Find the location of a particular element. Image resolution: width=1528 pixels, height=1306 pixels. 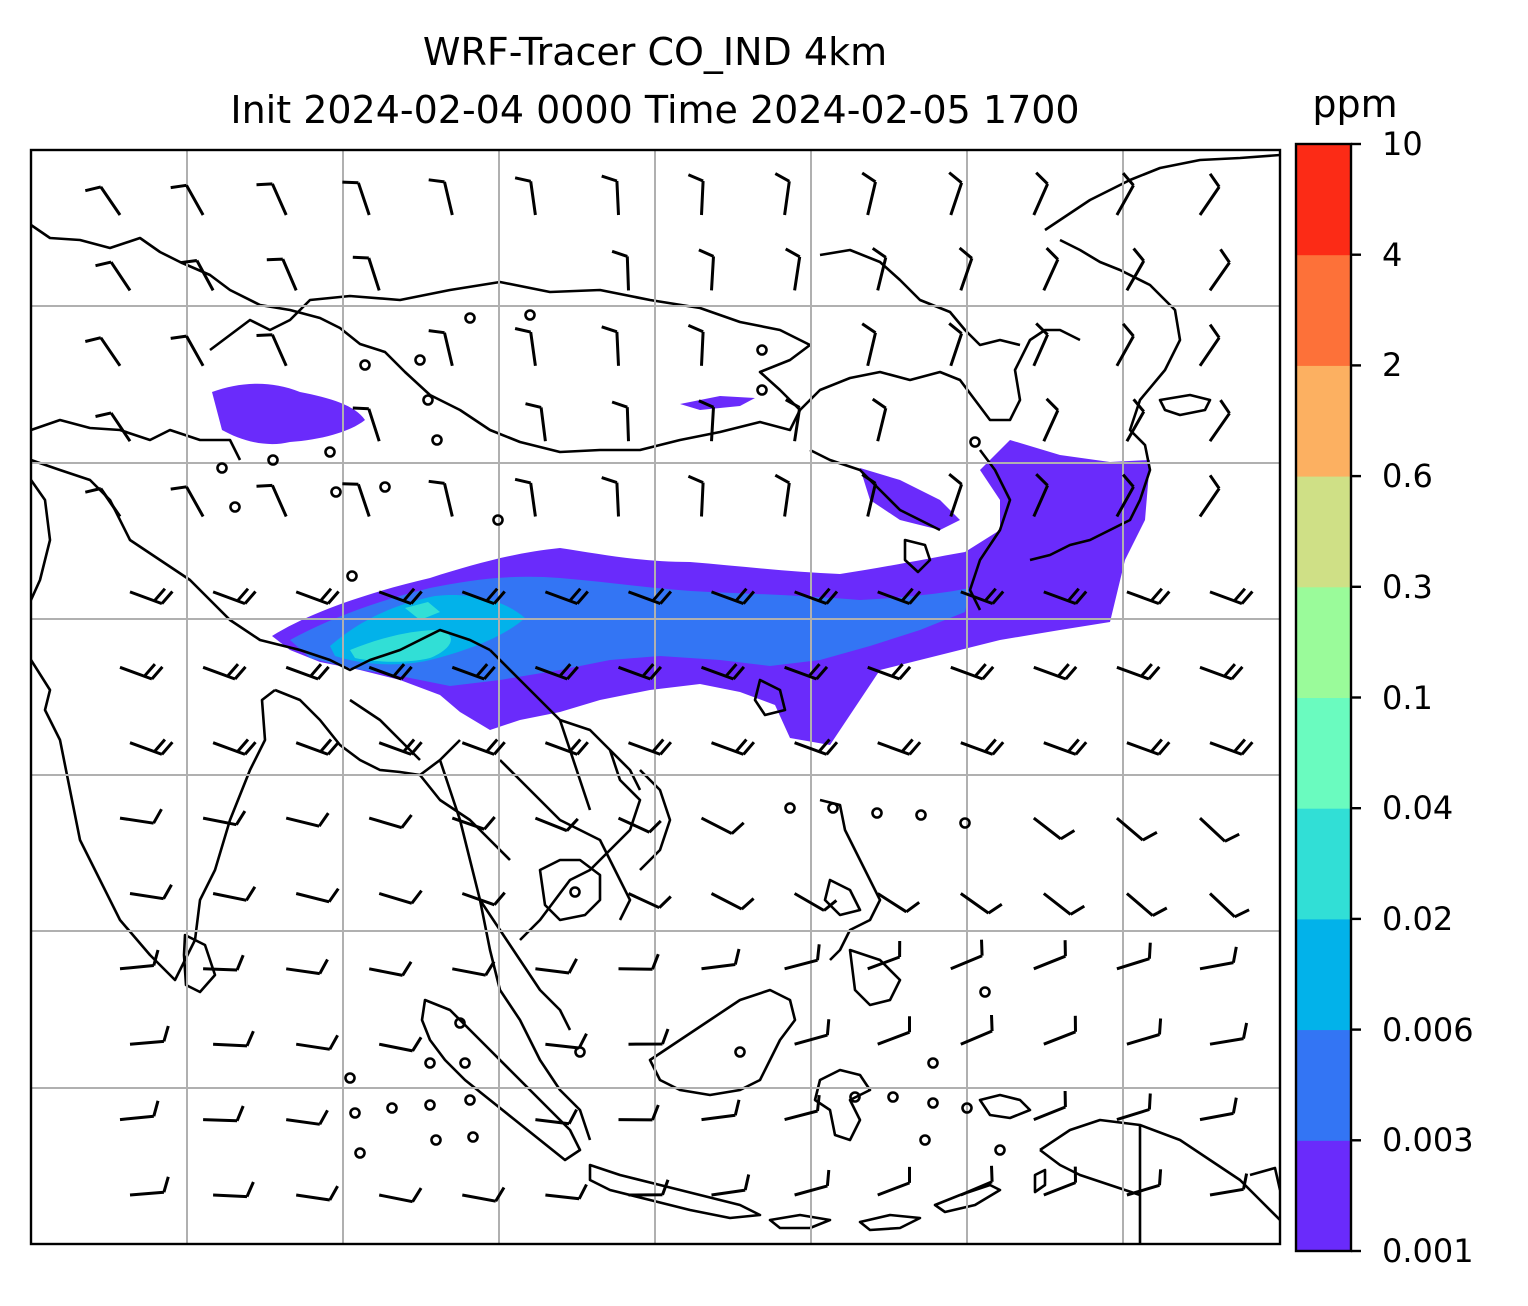

colorbar-tick-label: 10 is located at coordinates (1402, 144).